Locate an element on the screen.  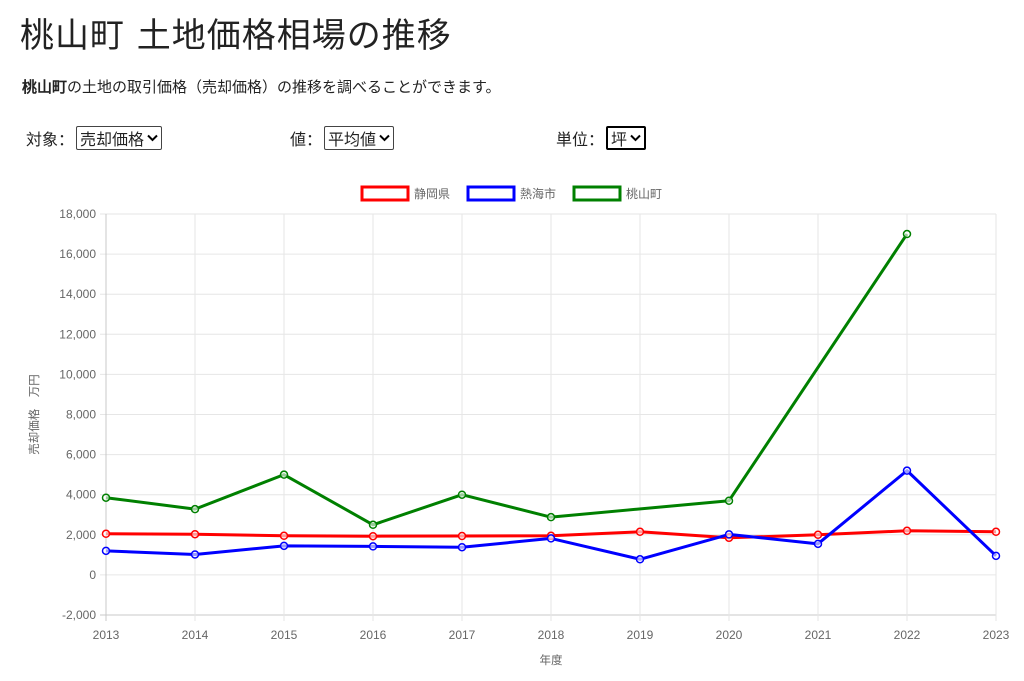
y-tick-label: 8,000 is located at coordinates (81, 415).